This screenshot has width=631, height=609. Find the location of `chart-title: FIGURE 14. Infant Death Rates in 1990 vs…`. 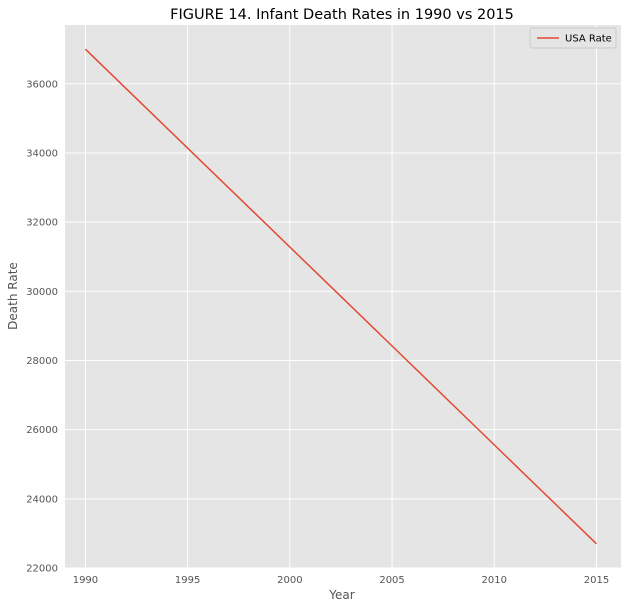

chart-title: FIGURE 14. Infant Death Rates in 1990 vs… is located at coordinates (342, 15).